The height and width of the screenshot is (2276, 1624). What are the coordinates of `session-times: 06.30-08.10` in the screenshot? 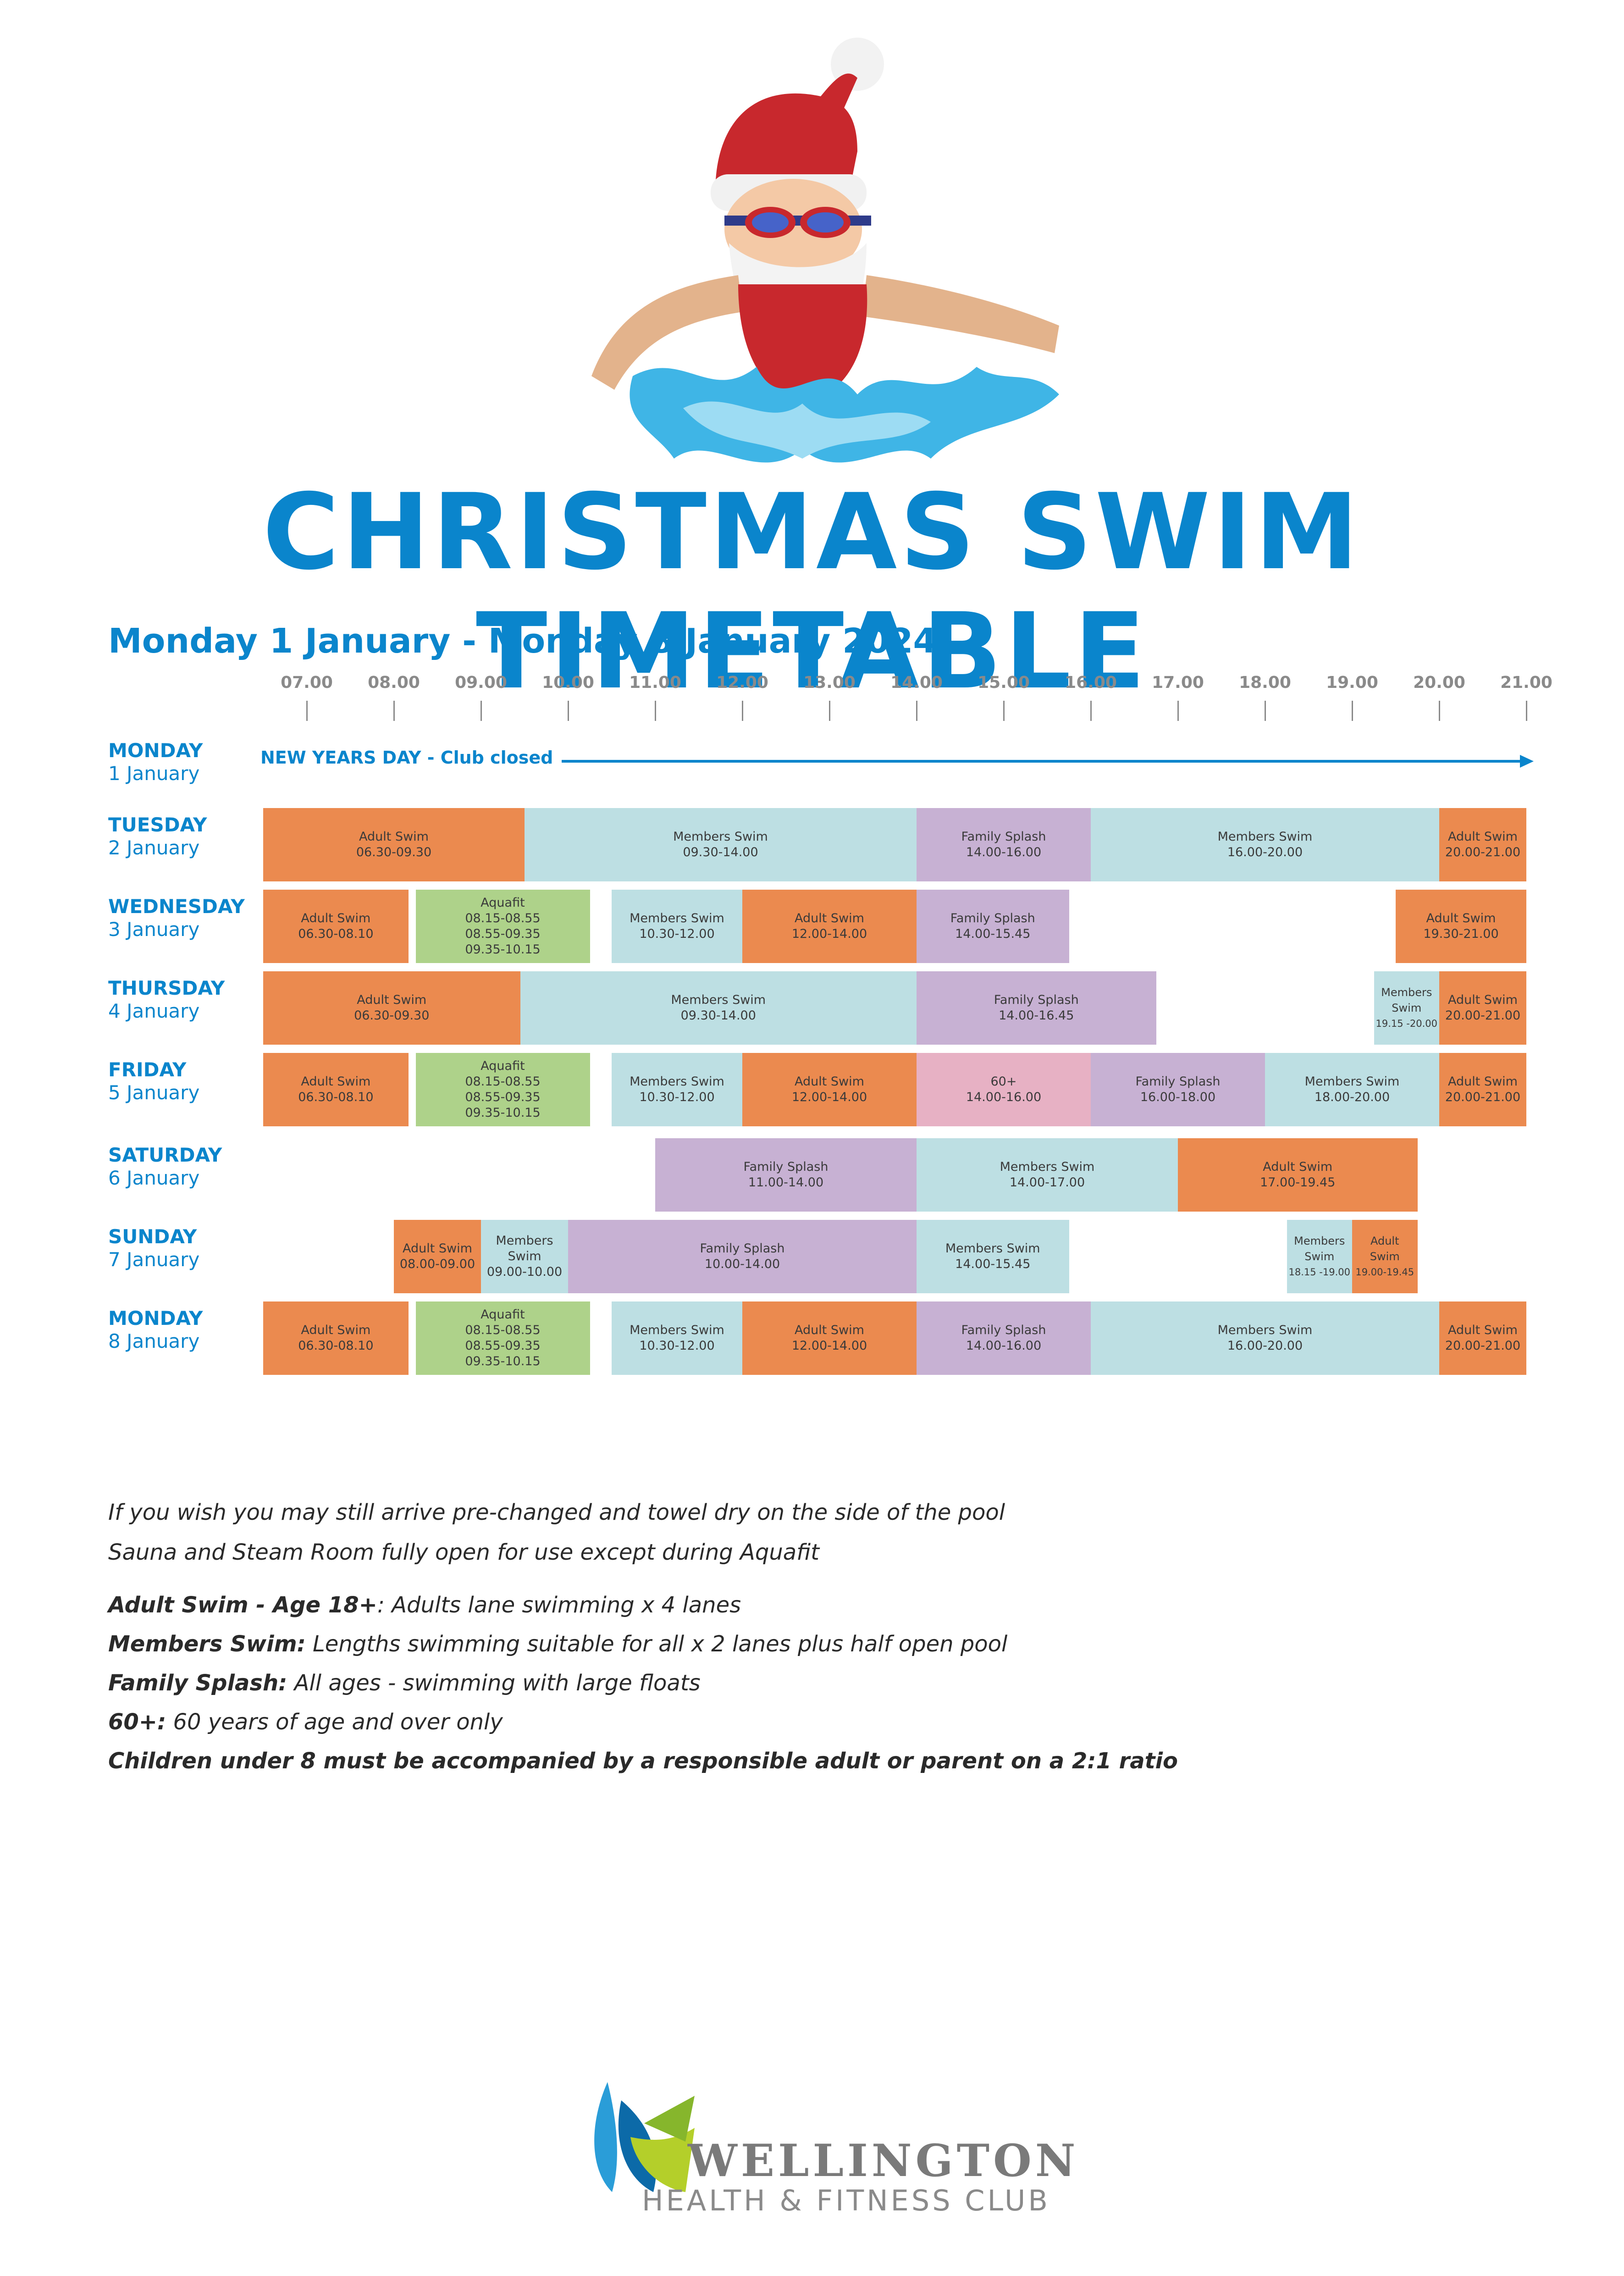 It's located at (336, 934).